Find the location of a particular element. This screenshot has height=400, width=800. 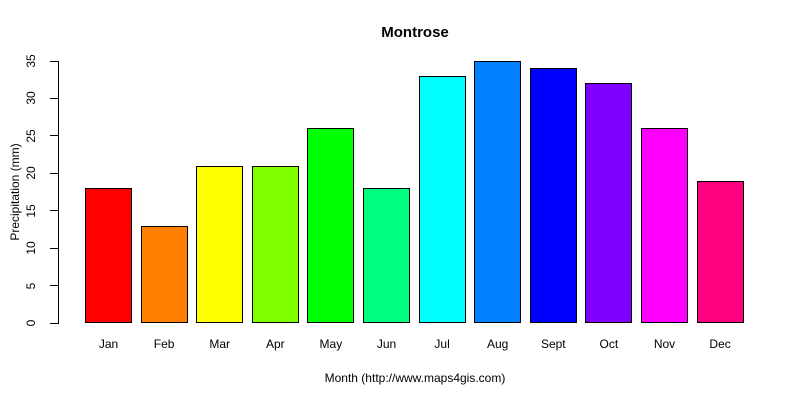

x-tick-label-nov: Nov is located at coordinates (664, 344).